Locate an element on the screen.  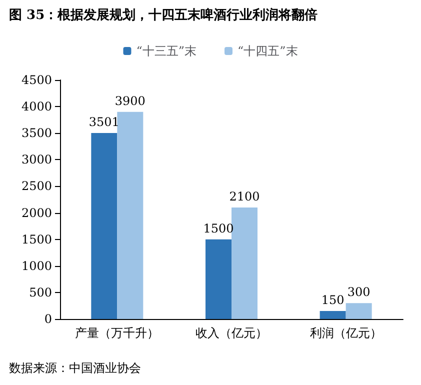
y-tick-label: 1000 is located at coordinates (36, 265).